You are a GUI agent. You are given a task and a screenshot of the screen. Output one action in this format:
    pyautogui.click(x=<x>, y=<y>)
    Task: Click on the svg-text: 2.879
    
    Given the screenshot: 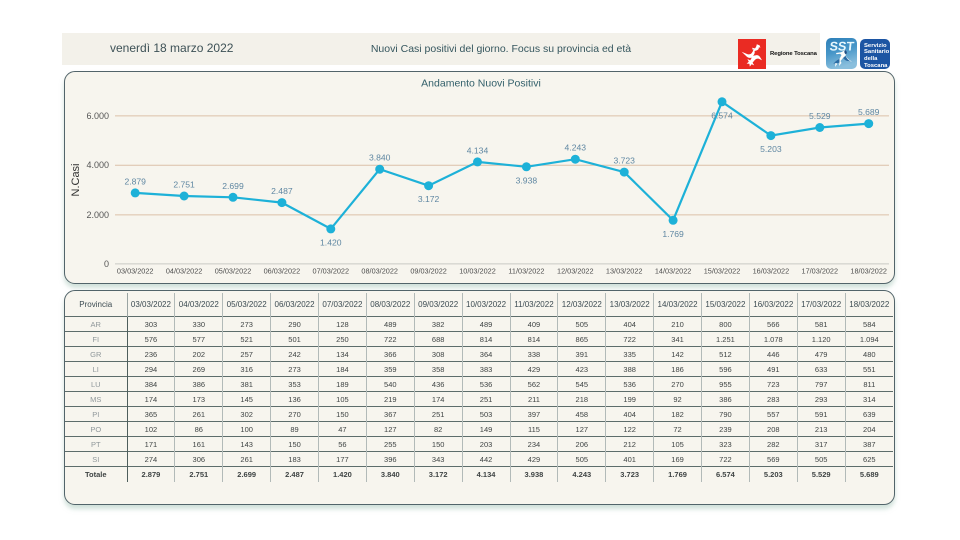 What is the action you would take?
    pyautogui.click(x=135, y=181)
    